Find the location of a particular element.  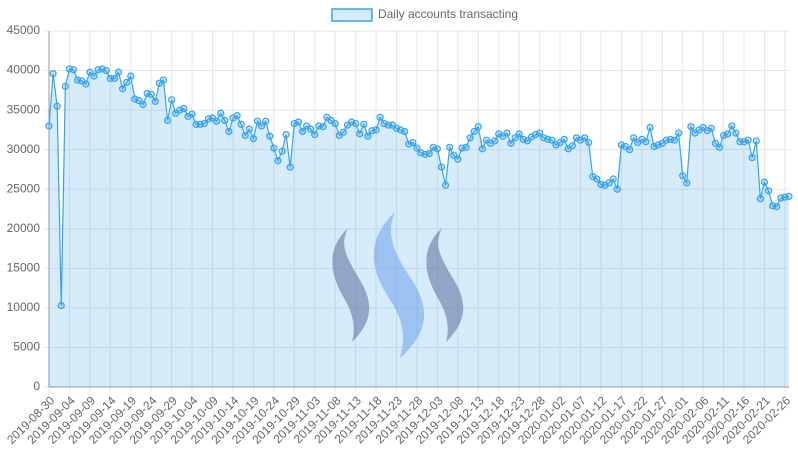

watermark is located at coordinates (398, 285).